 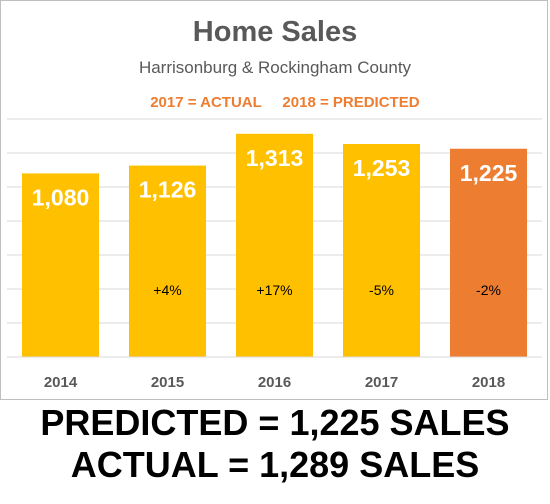 What do you see at coordinates (275, 464) in the screenshot?
I see `actual-summary: ACTUAL = 1,289 SALES` at bounding box center [275, 464].